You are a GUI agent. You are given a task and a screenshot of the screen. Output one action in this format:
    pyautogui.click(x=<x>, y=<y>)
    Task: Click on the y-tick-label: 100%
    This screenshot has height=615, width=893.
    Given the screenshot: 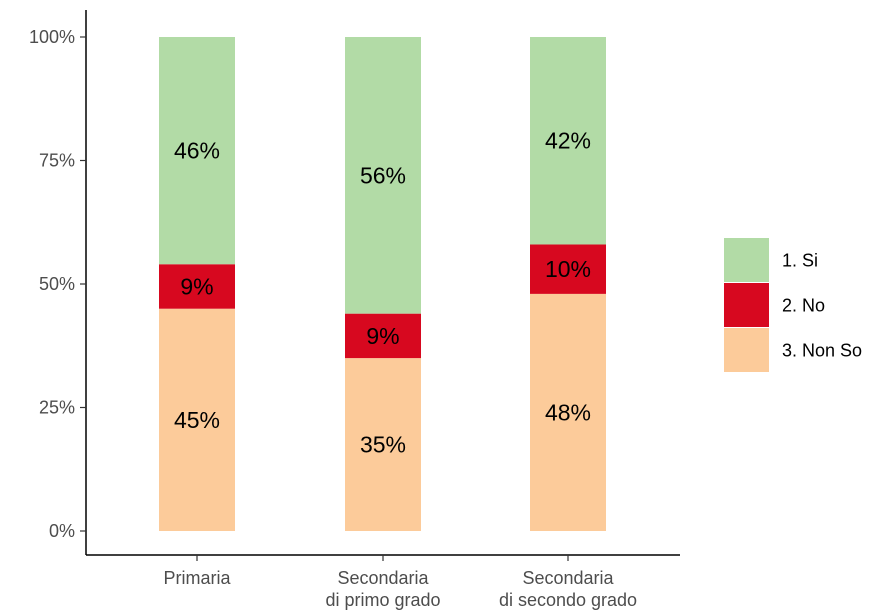 What is the action you would take?
    pyautogui.click(x=52, y=37)
    